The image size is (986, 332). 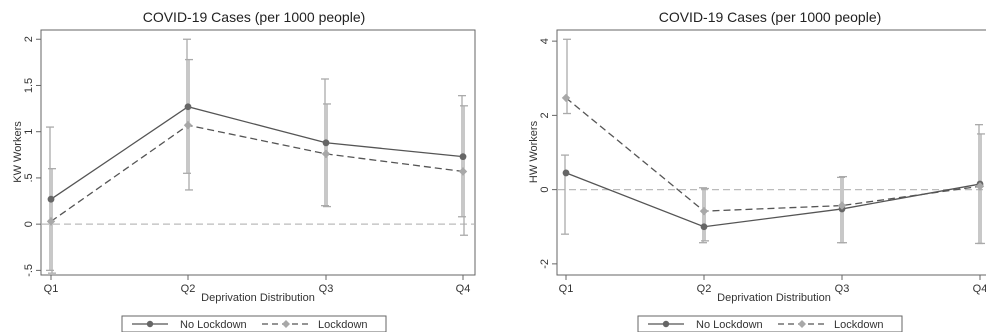 What do you see at coordinates (534, 151) in the screenshot?
I see `y-axis-label: HW Workers` at bounding box center [534, 151].